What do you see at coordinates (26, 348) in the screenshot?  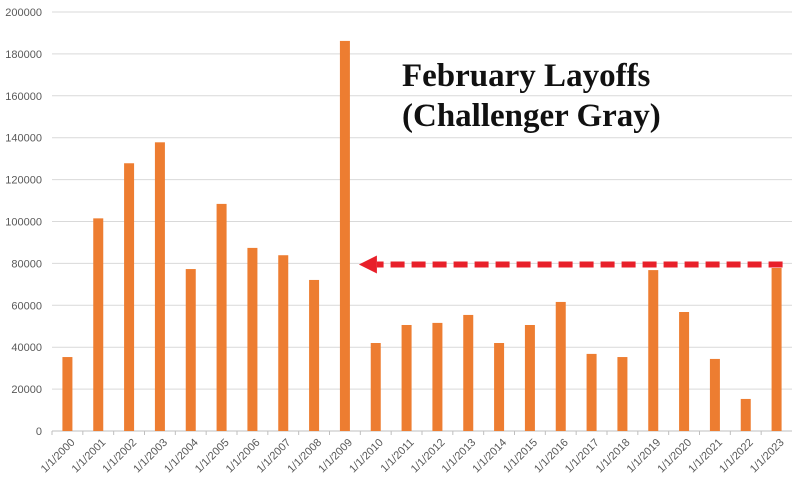 I see `y-tick-label: 40000` at bounding box center [26, 348].